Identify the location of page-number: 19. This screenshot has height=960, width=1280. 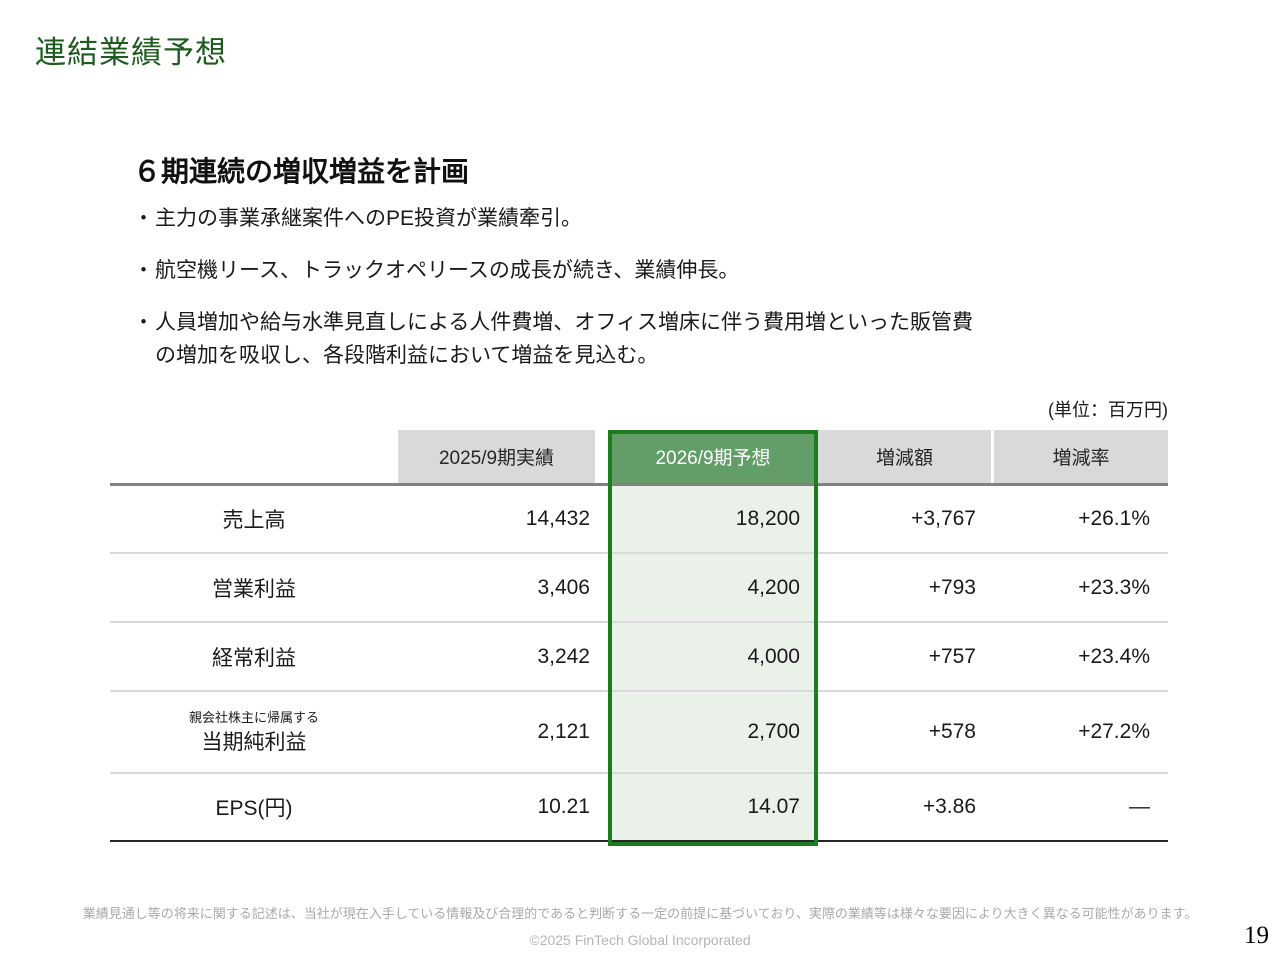
(1256, 935).